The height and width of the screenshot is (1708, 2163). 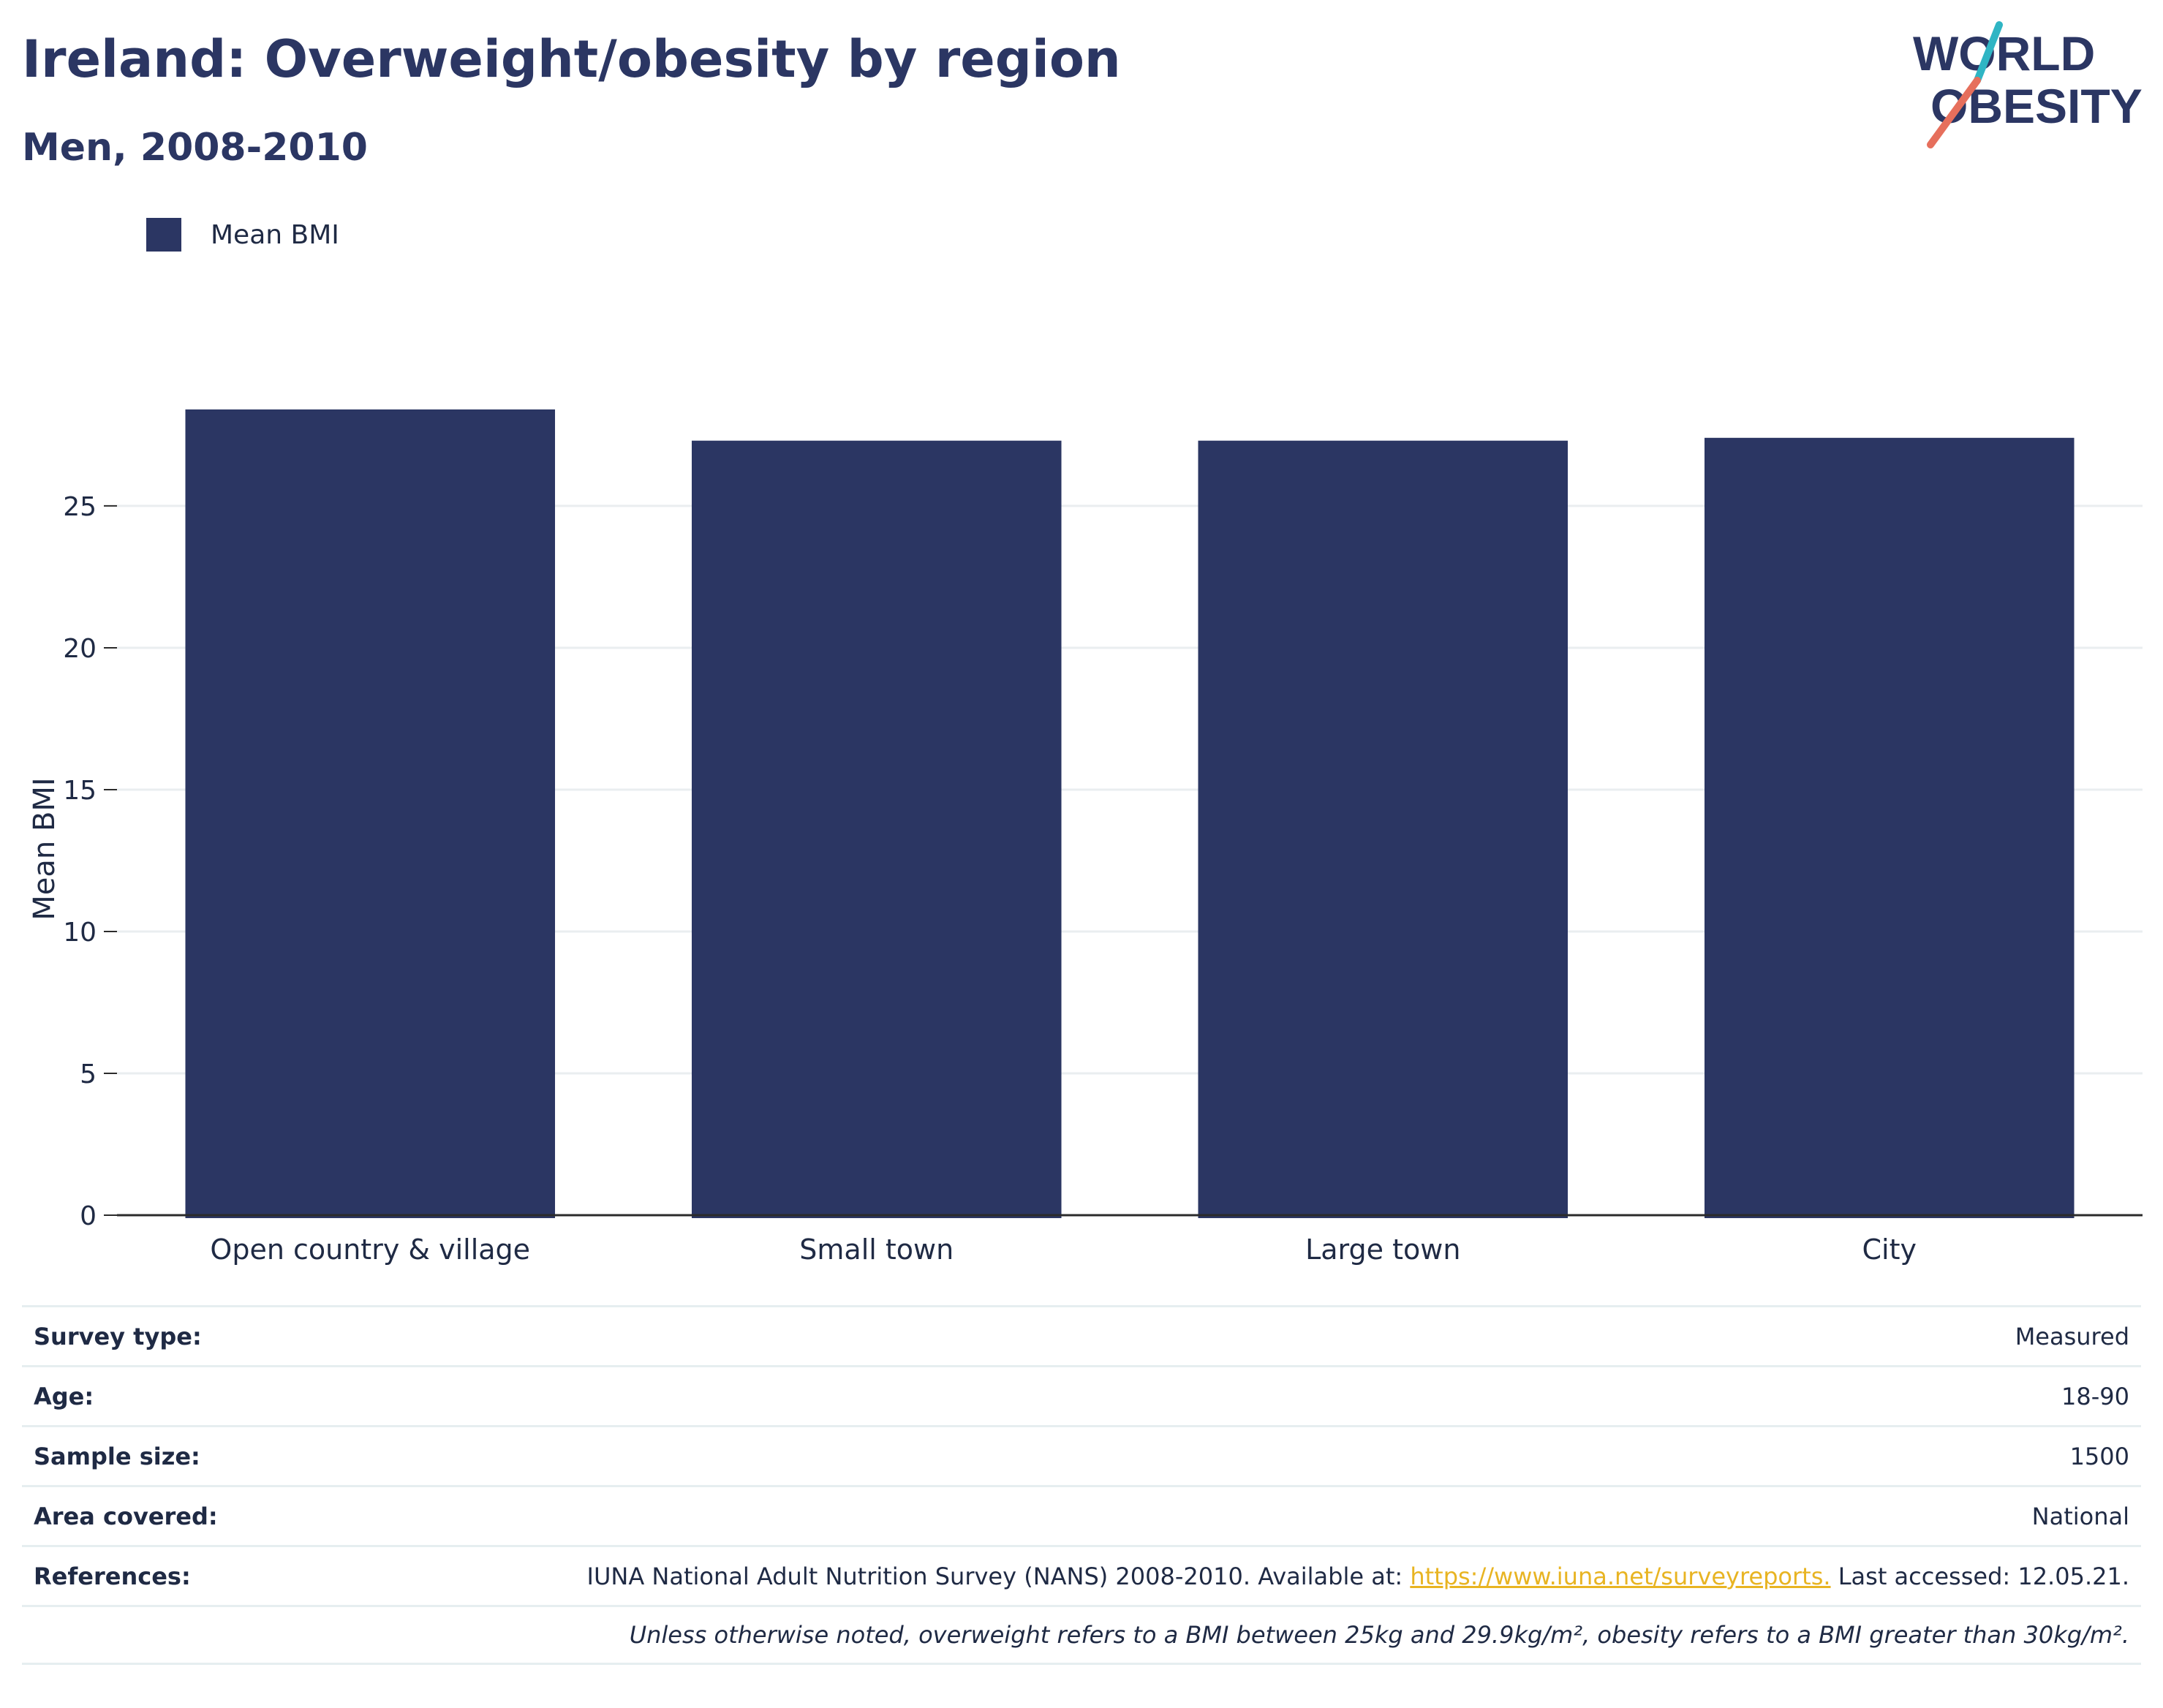 I want to click on references-link: https://www.iuna.net/surveyreports., so click(x=1621, y=1576).